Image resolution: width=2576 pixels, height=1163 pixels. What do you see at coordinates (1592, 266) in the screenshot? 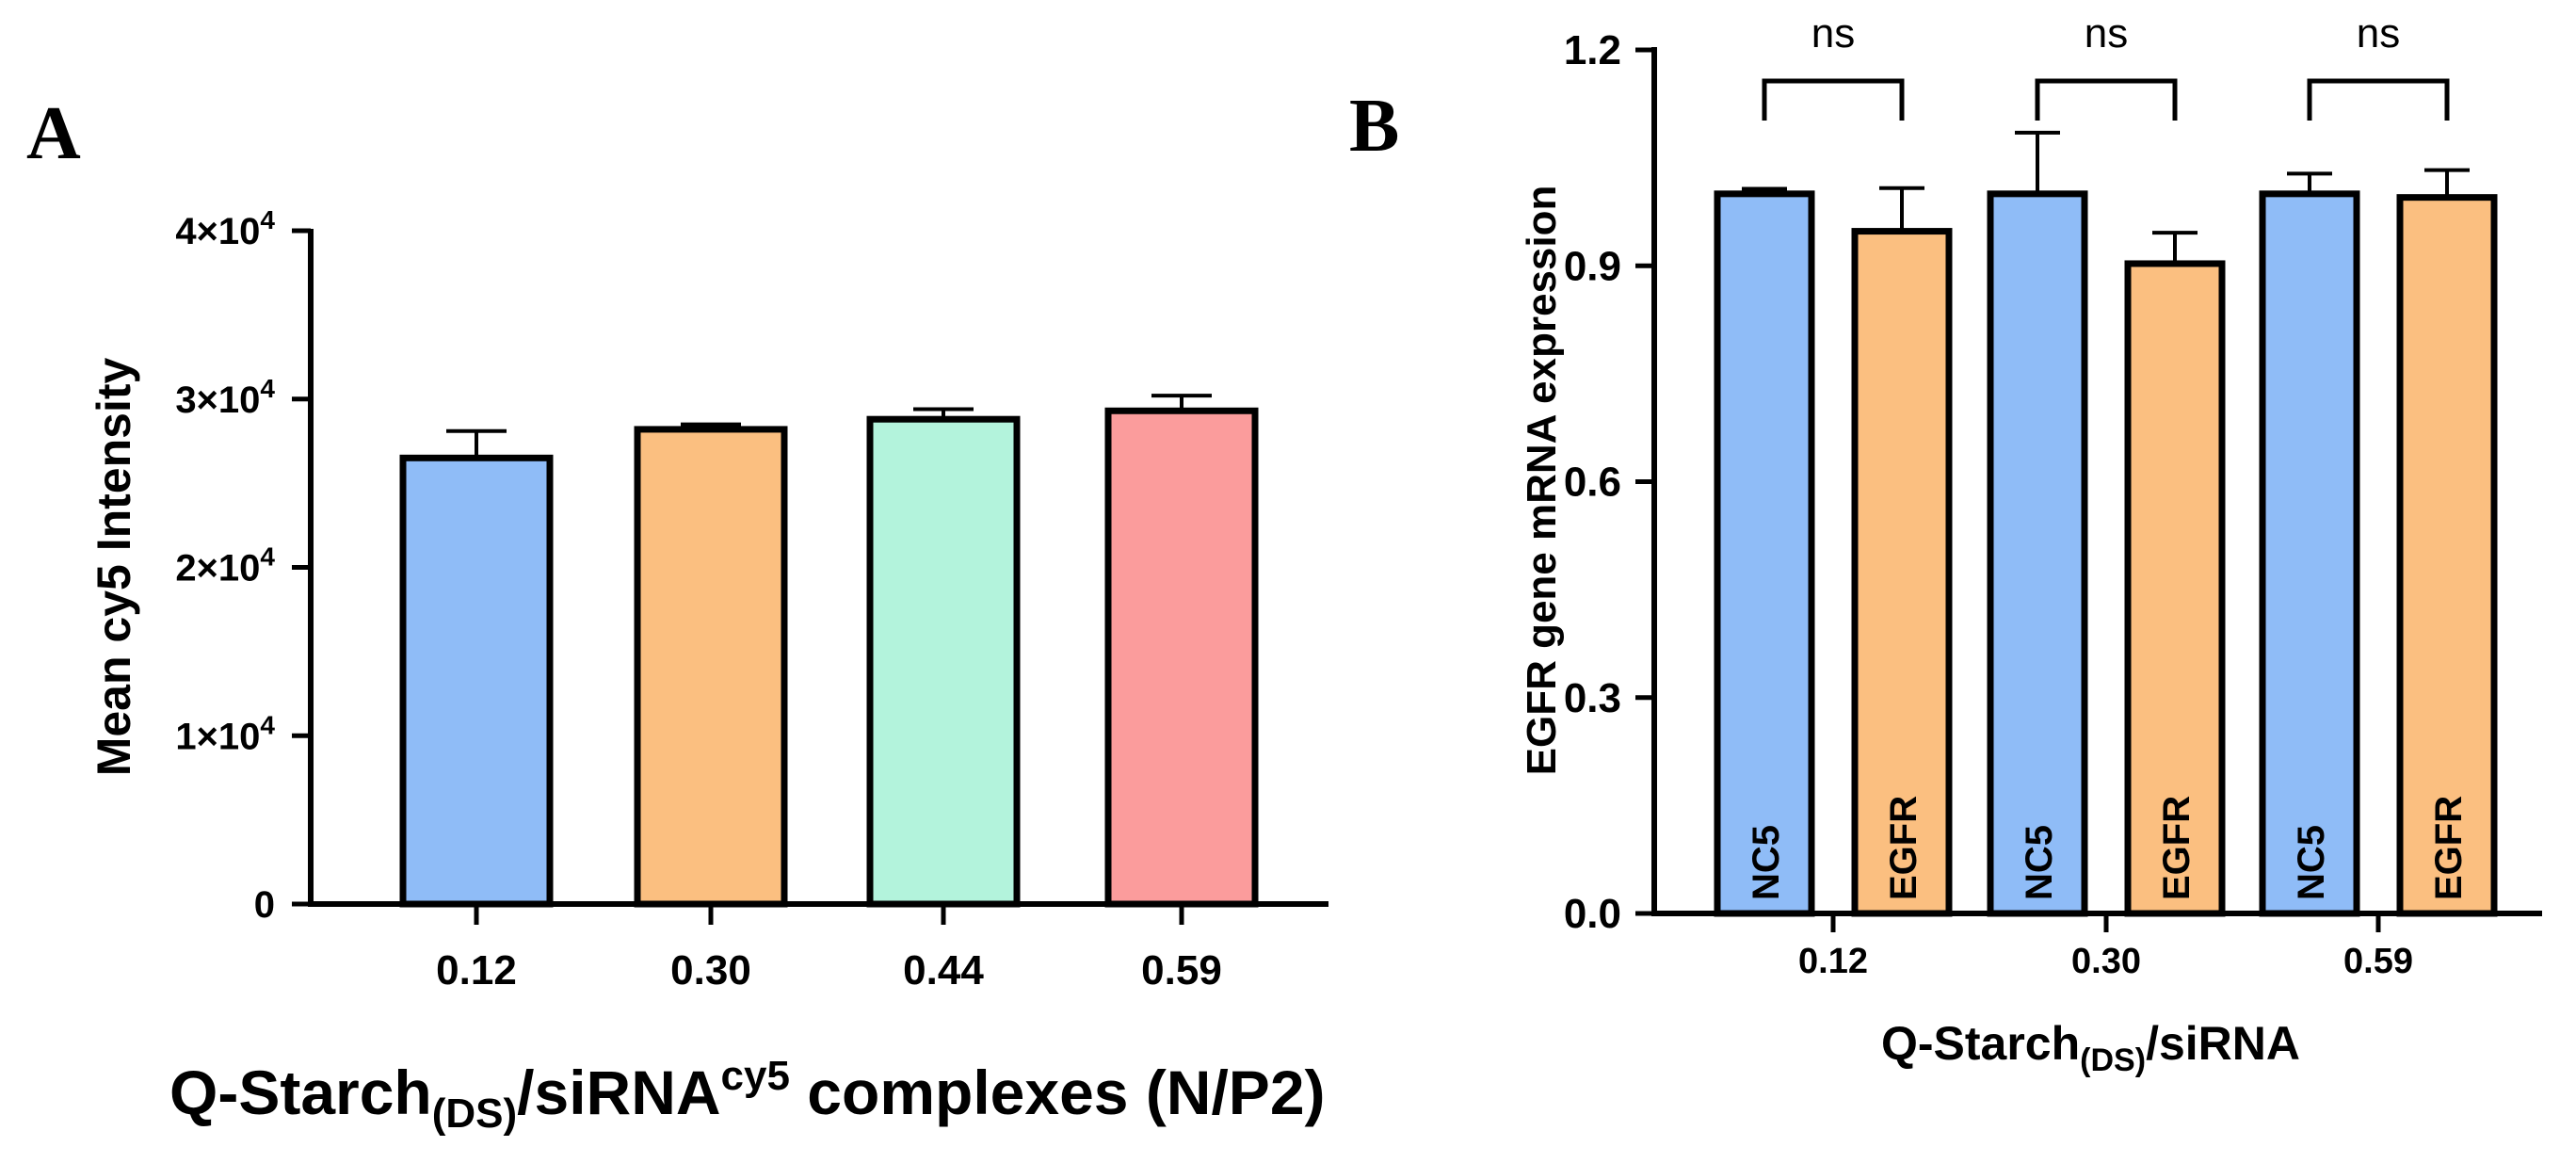
I see `y-tick-label: 0.9` at bounding box center [1592, 266].